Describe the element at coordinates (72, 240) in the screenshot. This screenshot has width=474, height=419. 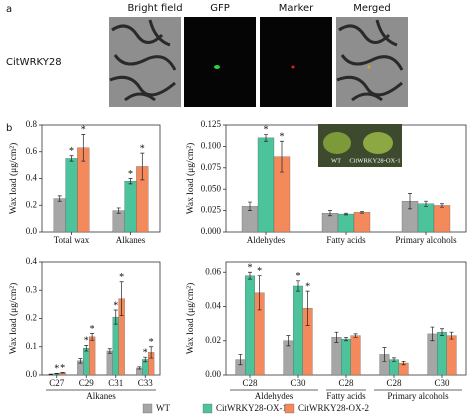
I see `x-tick-label: Total wax` at that location.